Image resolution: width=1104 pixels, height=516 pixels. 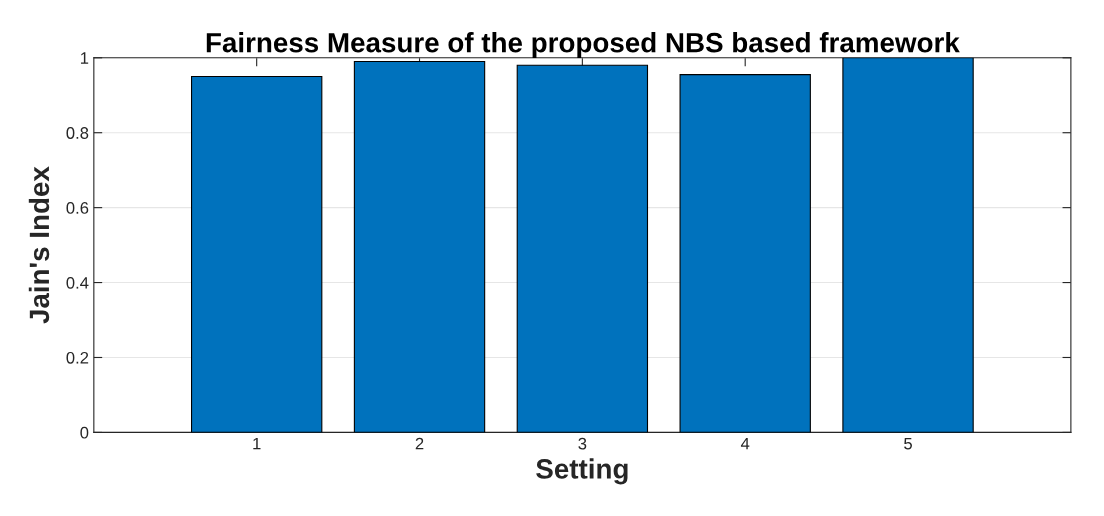 I want to click on x-tick-label: 2, so click(x=419, y=443).